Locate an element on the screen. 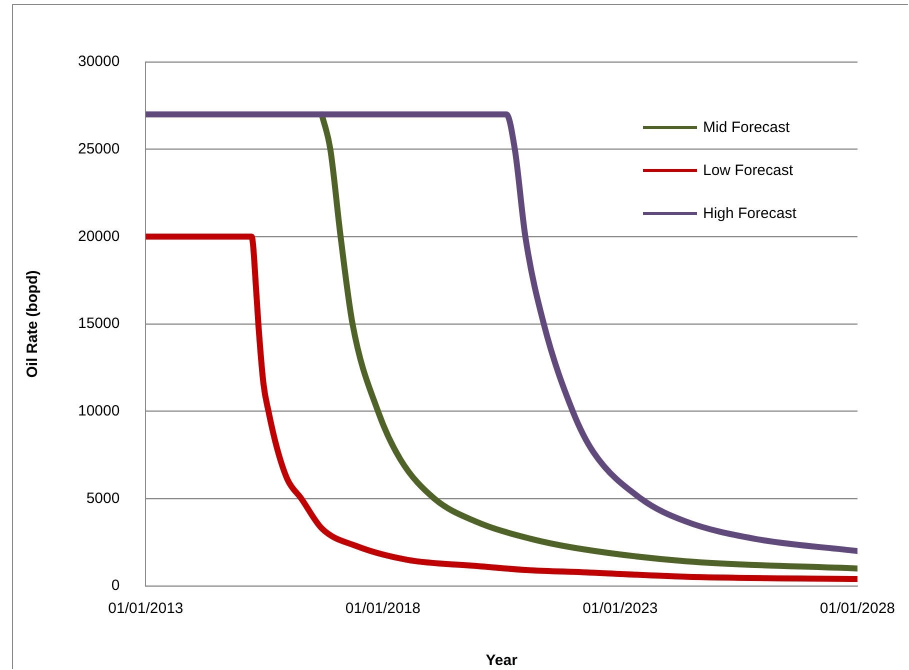  x-tick-label: 01/01/2018 is located at coordinates (382, 609).